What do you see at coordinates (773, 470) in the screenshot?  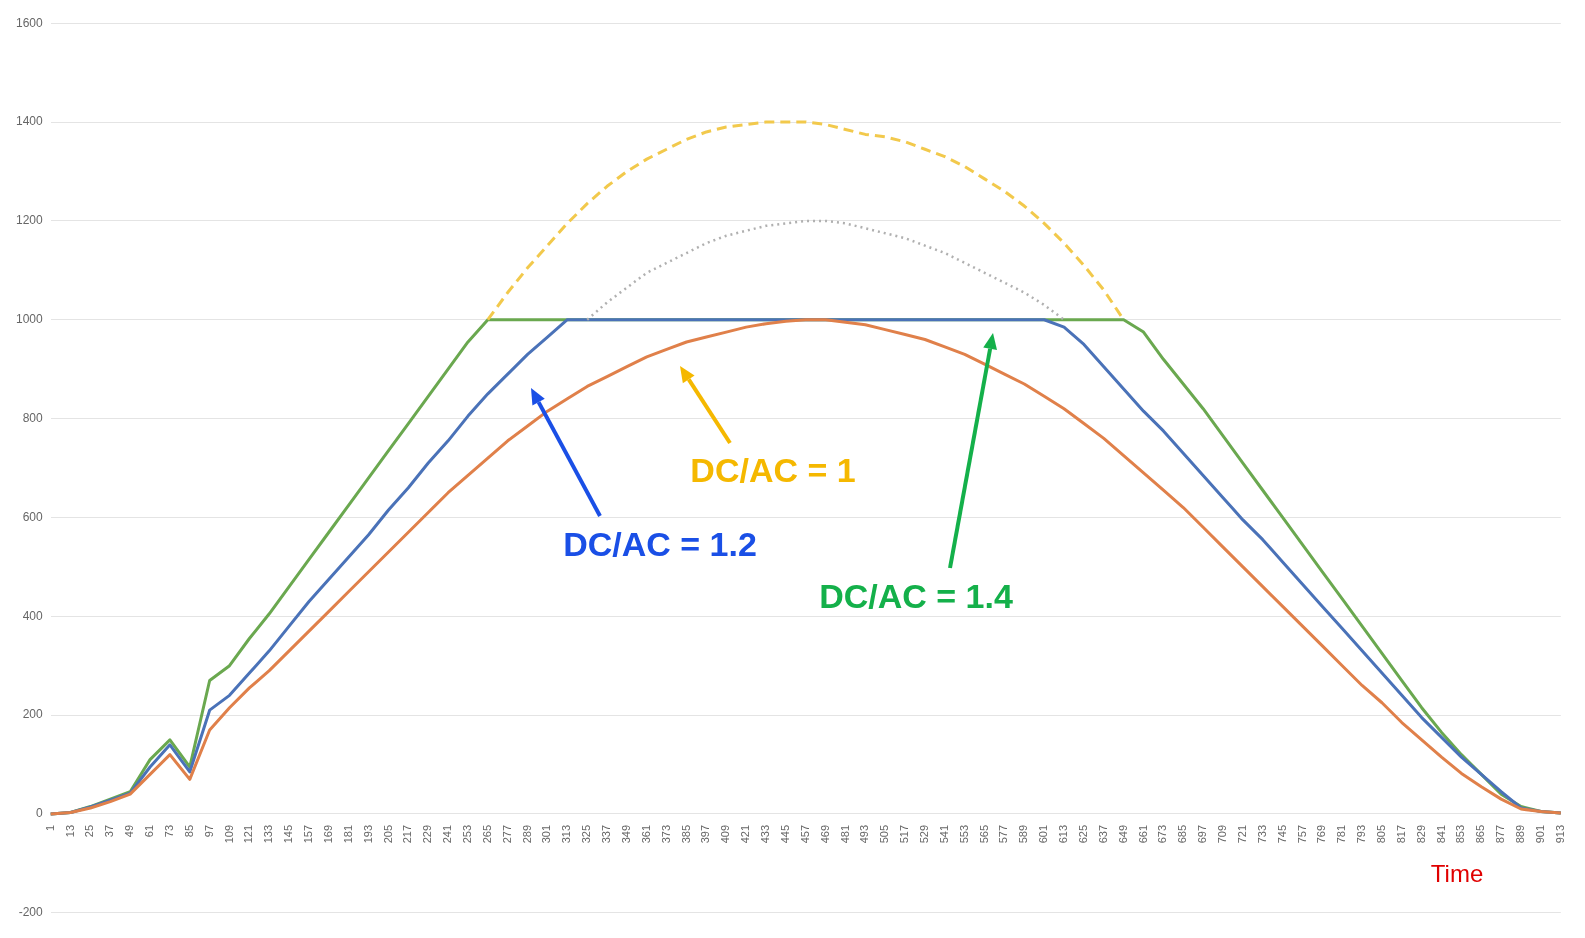 I see `annotation: DC/AC = 1` at bounding box center [773, 470].